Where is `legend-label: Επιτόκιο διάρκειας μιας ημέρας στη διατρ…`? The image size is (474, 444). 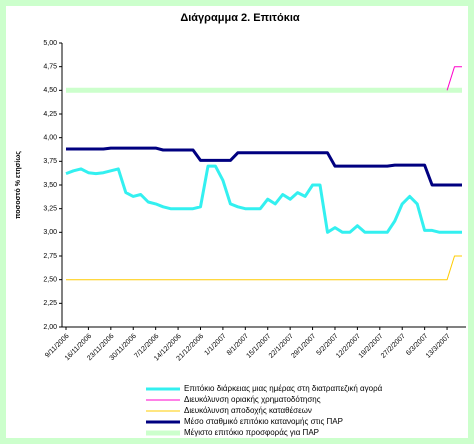 legend-label: Επιτόκιο διάρκειας μιας ημέρας στη διατρ… is located at coordinates (283, 388).